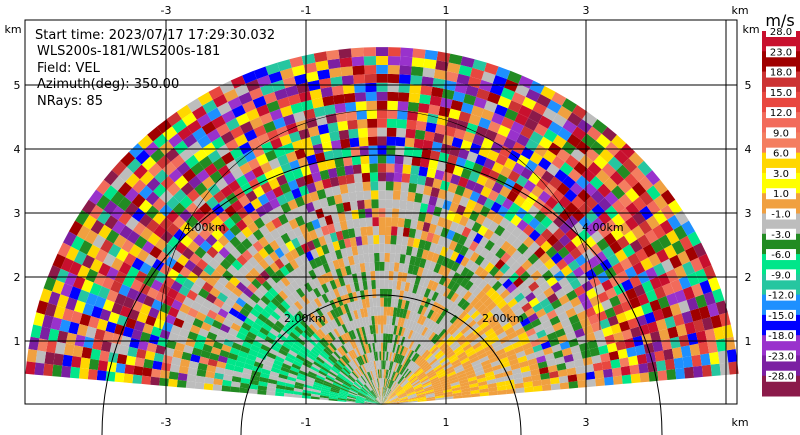  What do you see at coordinates (748, 213) in the screenshot?
I see `y-tick-right: 3` at bounding box center [748, 213].